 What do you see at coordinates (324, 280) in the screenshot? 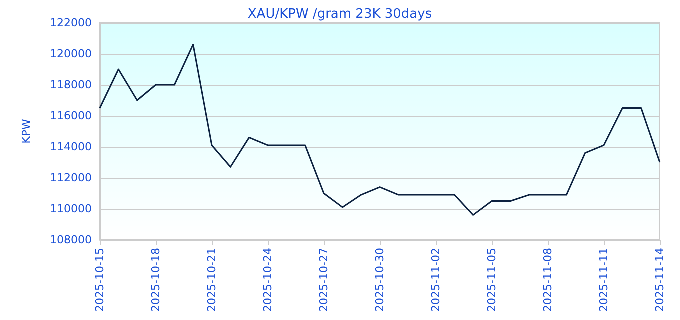
I see `x-tick-label: 2025-10-27` at bounding box center [324, 280].